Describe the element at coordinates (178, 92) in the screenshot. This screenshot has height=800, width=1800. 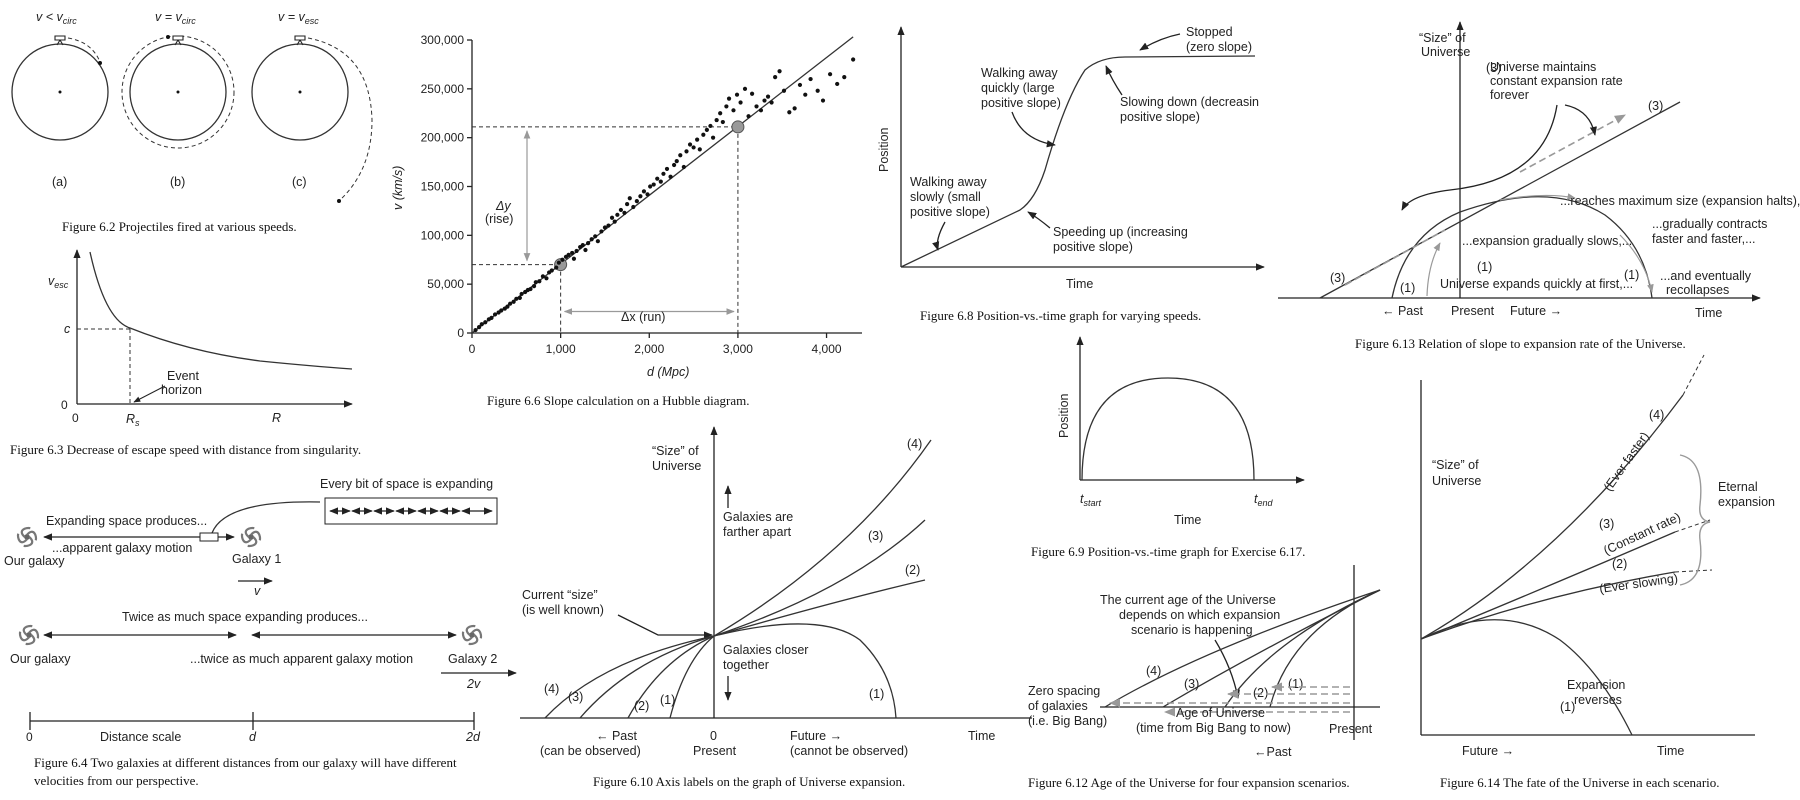
I see `planet-b` at that location.